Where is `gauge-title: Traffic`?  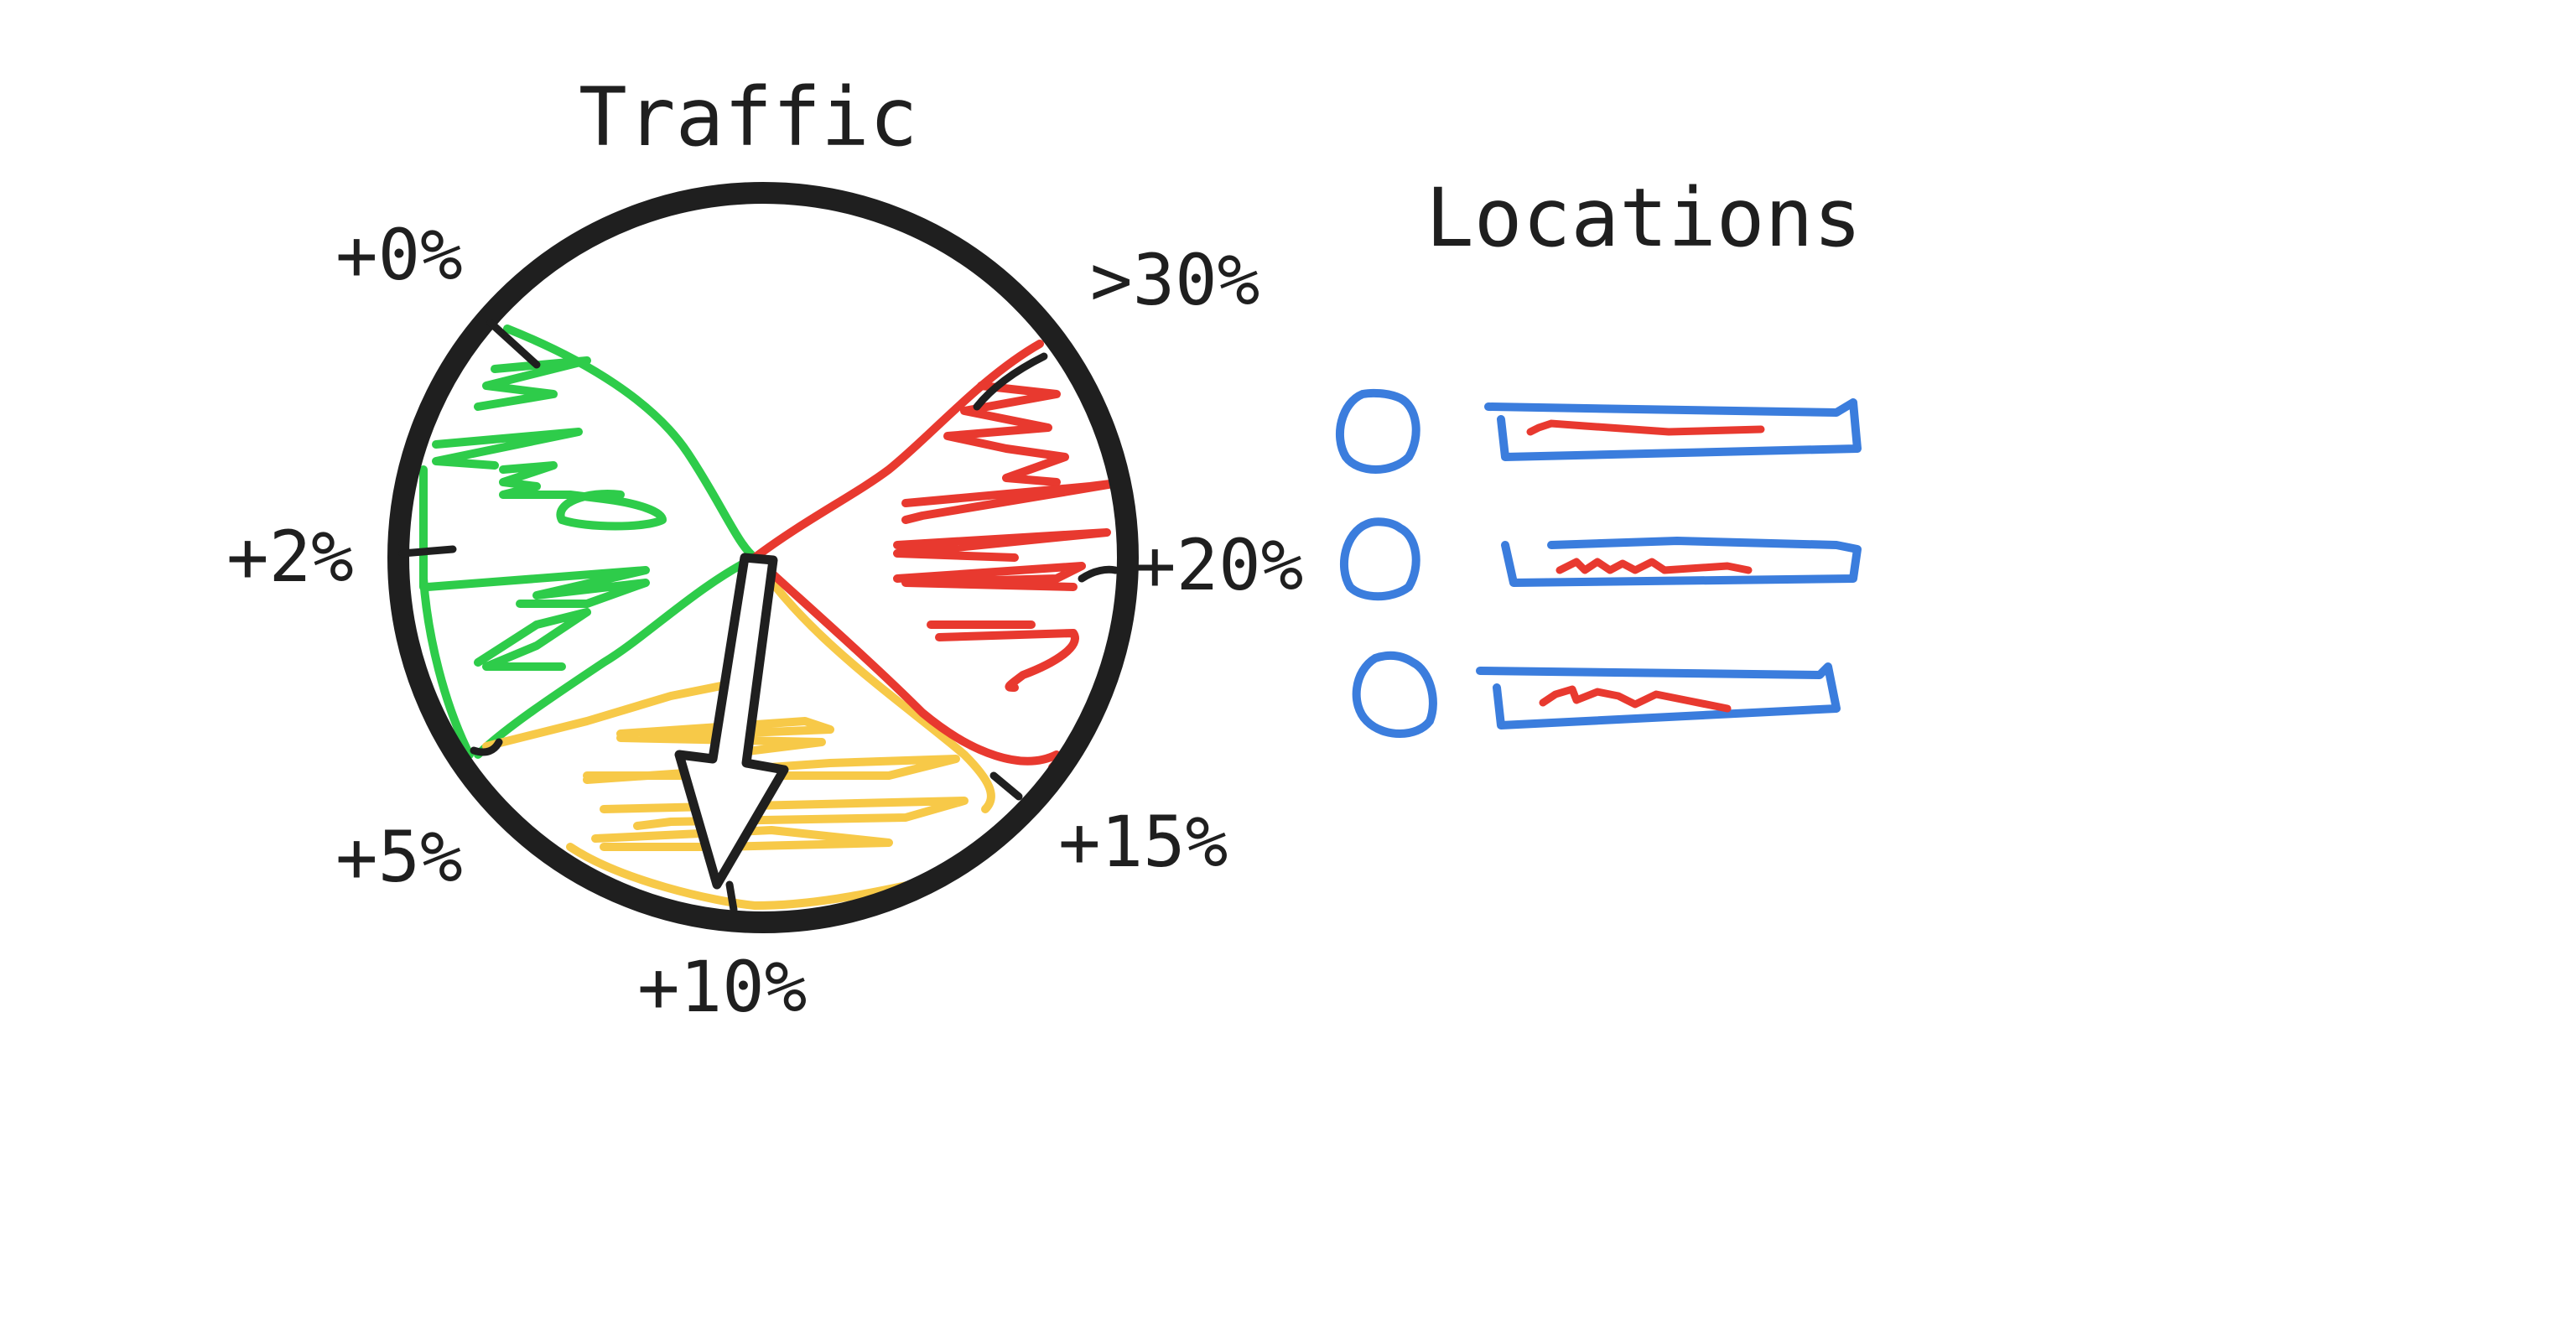 gauge-title: Traffic is located at coordinates (748, 117).